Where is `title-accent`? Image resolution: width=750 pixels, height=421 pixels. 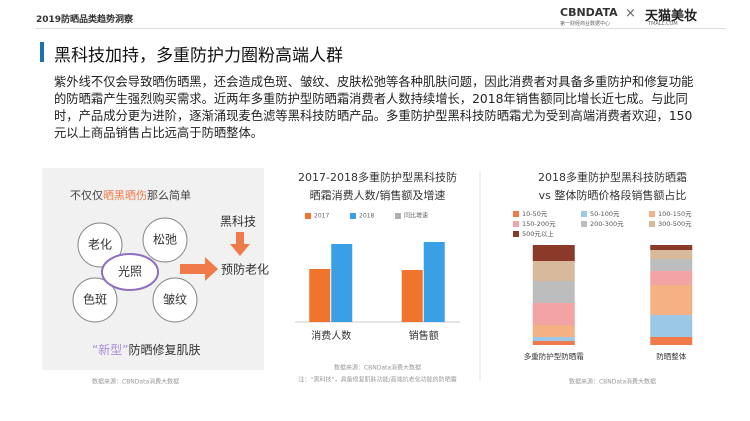 title-accent is located at coordinates (42, 52).